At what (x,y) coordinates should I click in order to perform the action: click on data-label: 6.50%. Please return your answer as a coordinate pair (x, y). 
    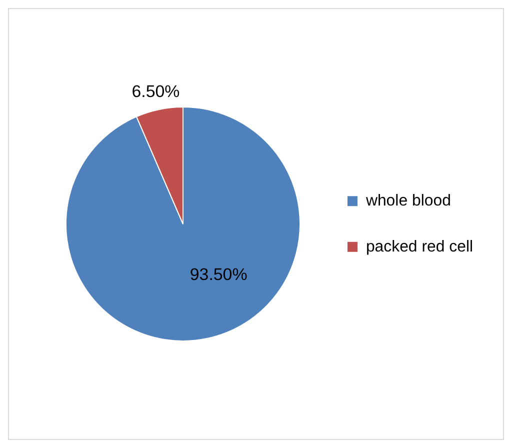
    Looking at the image, I should click on (156, 91).